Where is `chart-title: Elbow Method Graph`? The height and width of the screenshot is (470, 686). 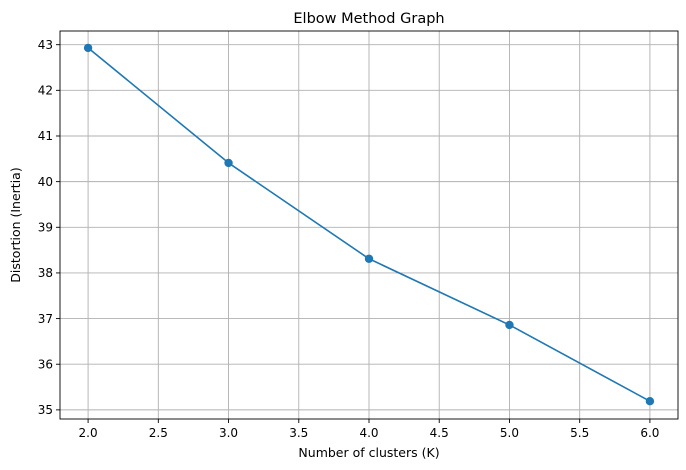
chart-title: Elbow Method Graph is located at coordinates (368, 19).